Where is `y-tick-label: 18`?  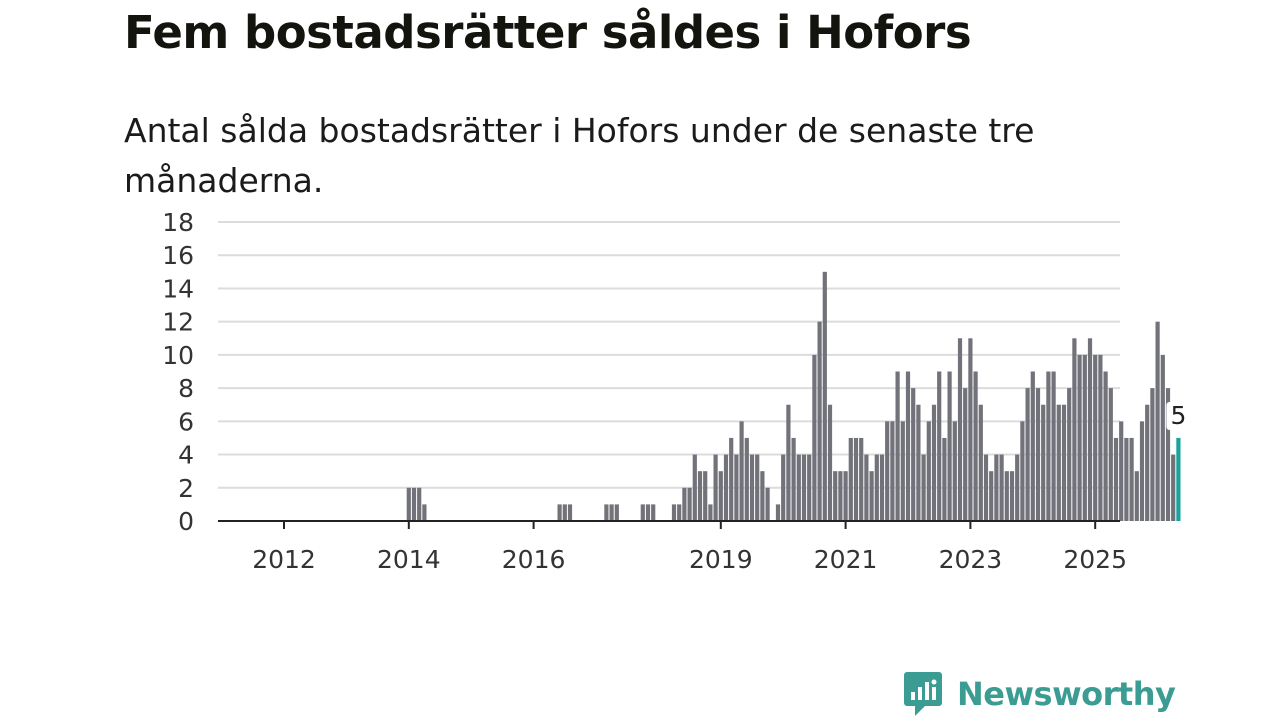
y-tick-label: 18 is located at coordinates (178, 222).